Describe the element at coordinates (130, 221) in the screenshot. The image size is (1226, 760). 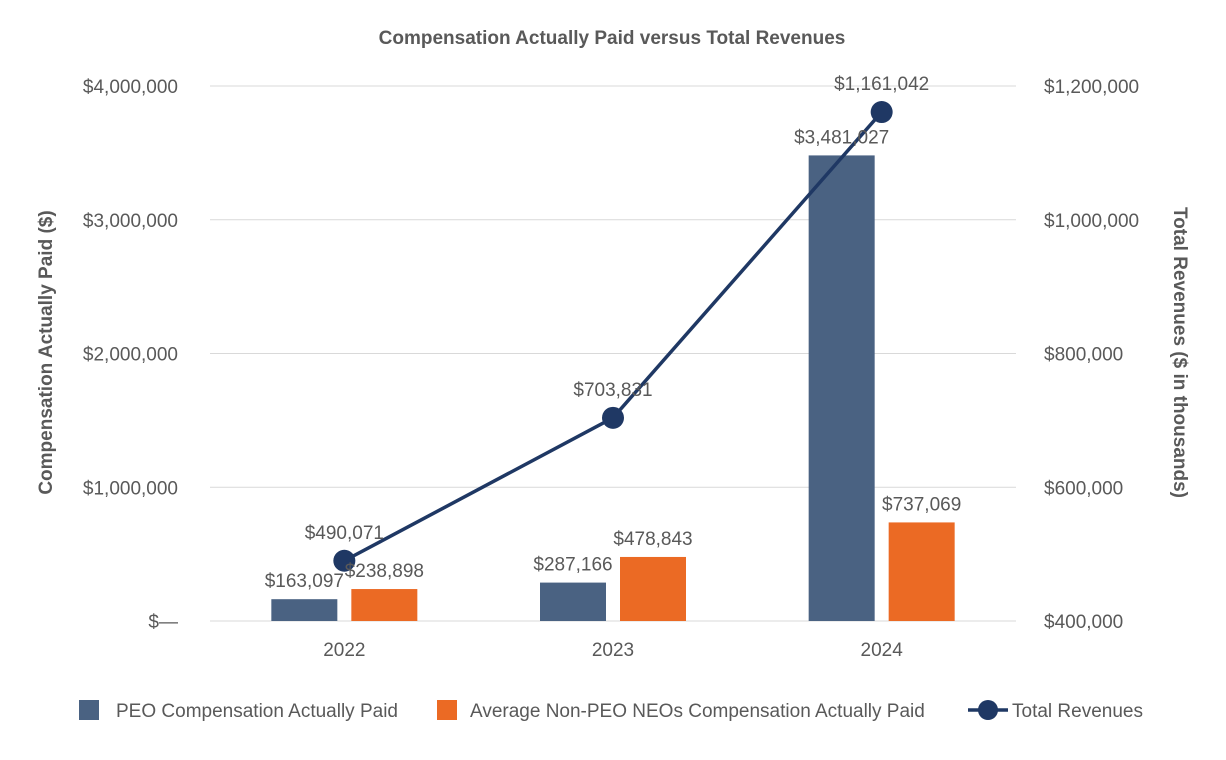
I see `left-tick-label: $3,000,000` at that location.